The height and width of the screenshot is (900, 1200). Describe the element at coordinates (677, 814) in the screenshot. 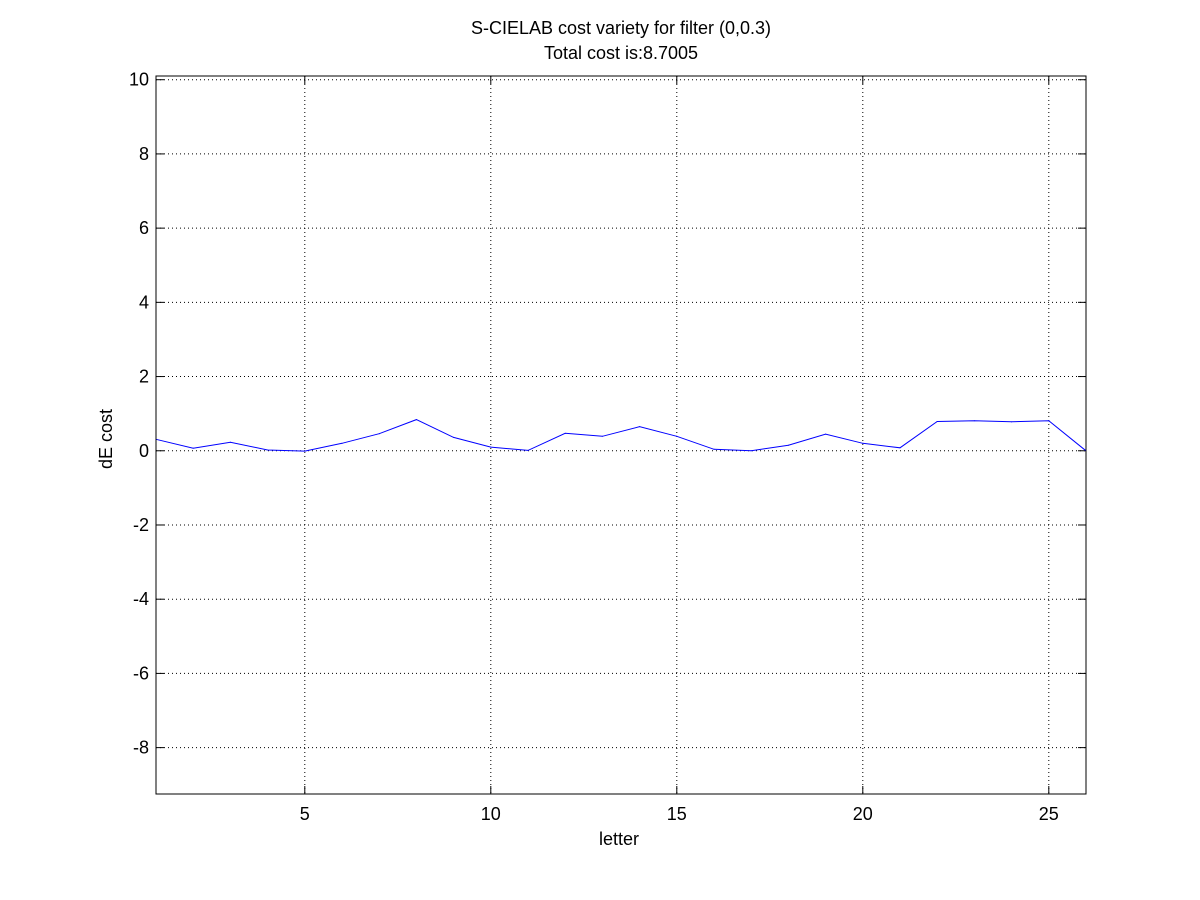

I see `x-tick-label: 15` at that location.